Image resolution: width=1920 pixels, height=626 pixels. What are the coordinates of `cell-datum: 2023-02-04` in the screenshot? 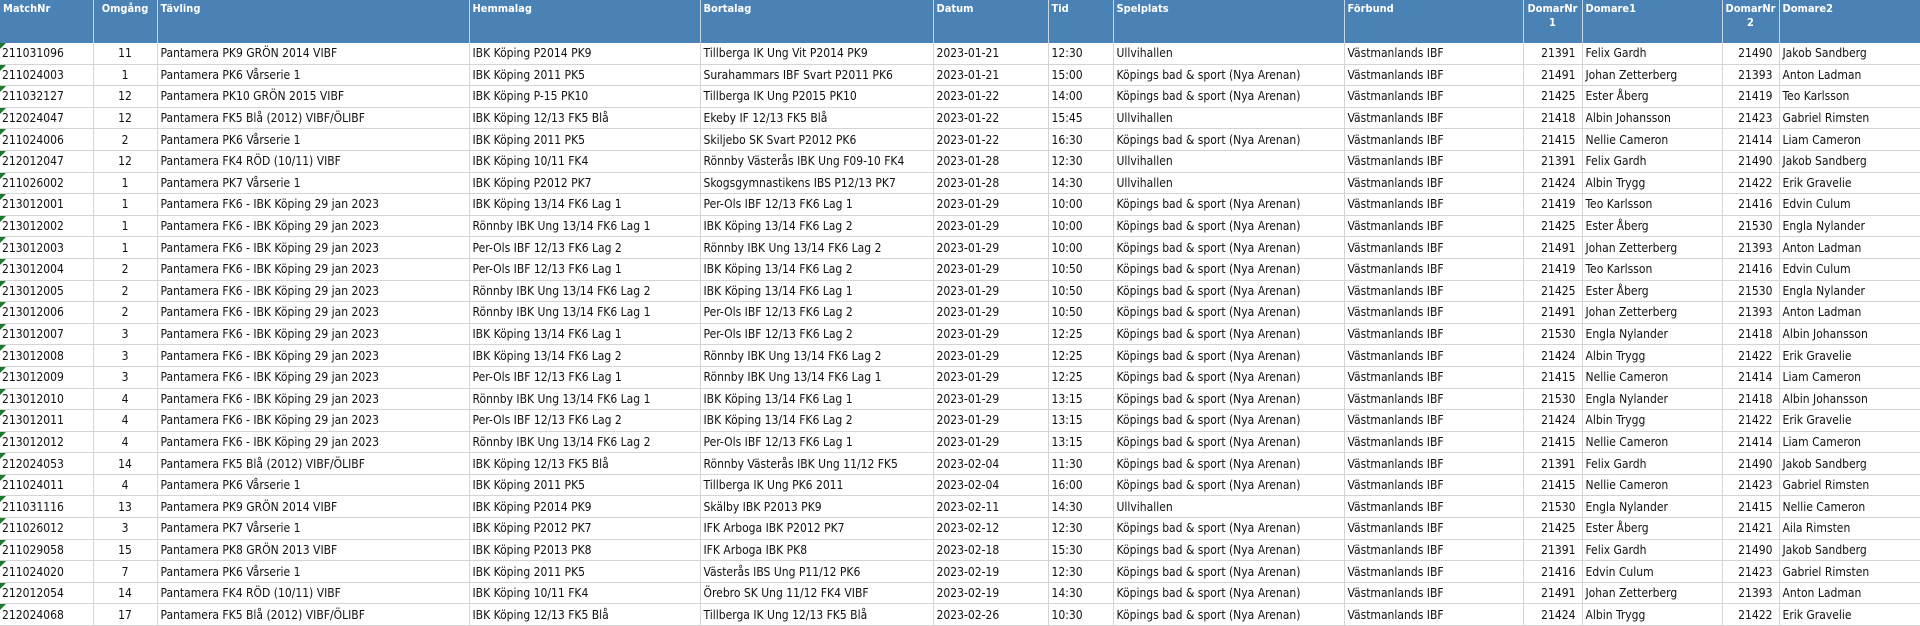 It's located at (991, 485).